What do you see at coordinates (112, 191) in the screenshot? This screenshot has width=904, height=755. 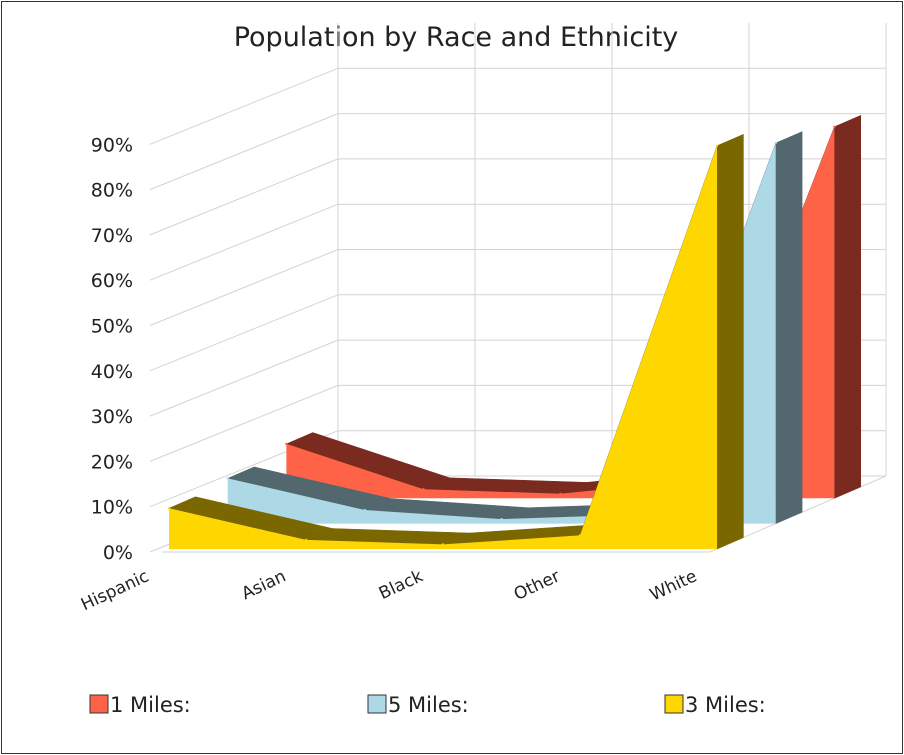 I see `y-tick-label: 80%` at bounding box center [112, 191].